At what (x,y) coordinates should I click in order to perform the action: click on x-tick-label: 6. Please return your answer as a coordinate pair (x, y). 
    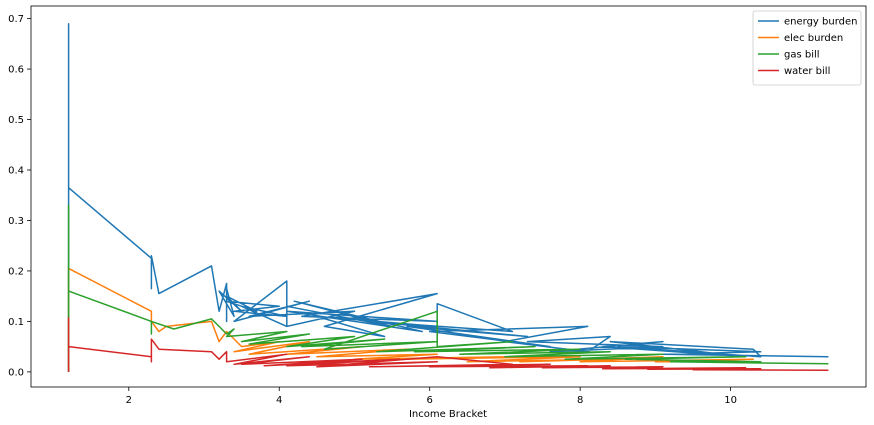
    Looking at the image, I should click on (430, 400).